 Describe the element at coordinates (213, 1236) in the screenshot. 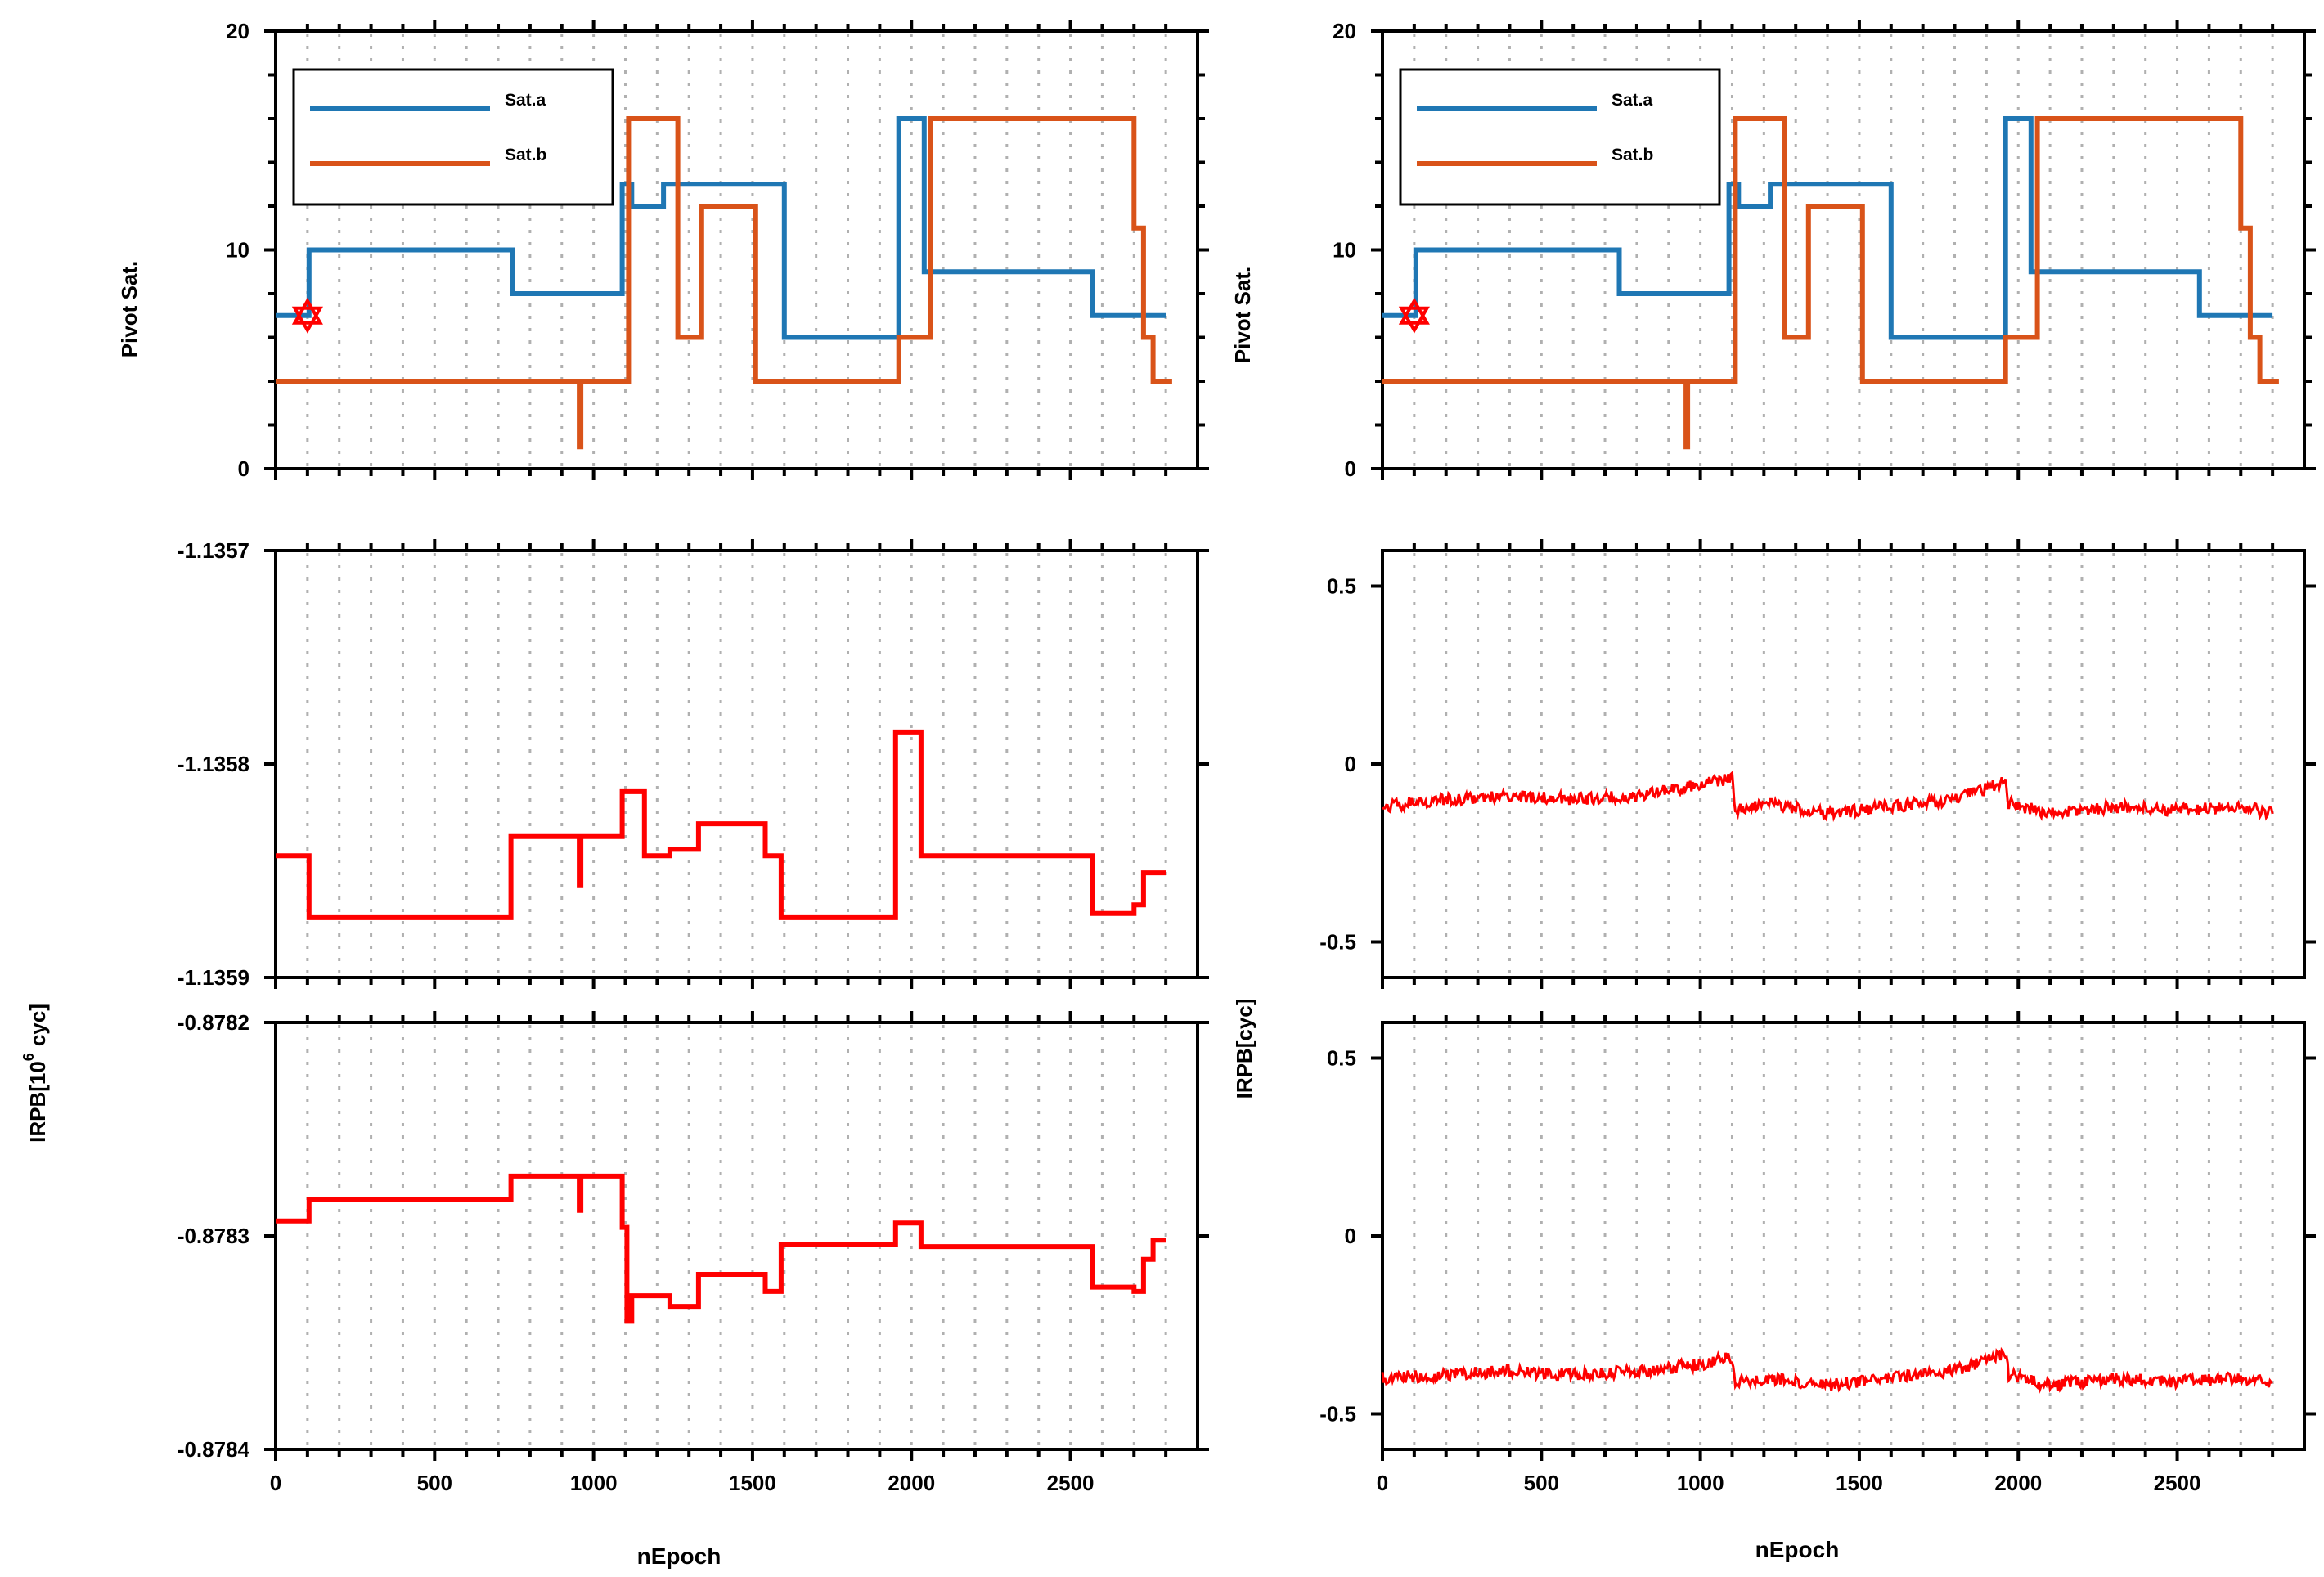

I see `y-tick-label: -0.8783` at that location.